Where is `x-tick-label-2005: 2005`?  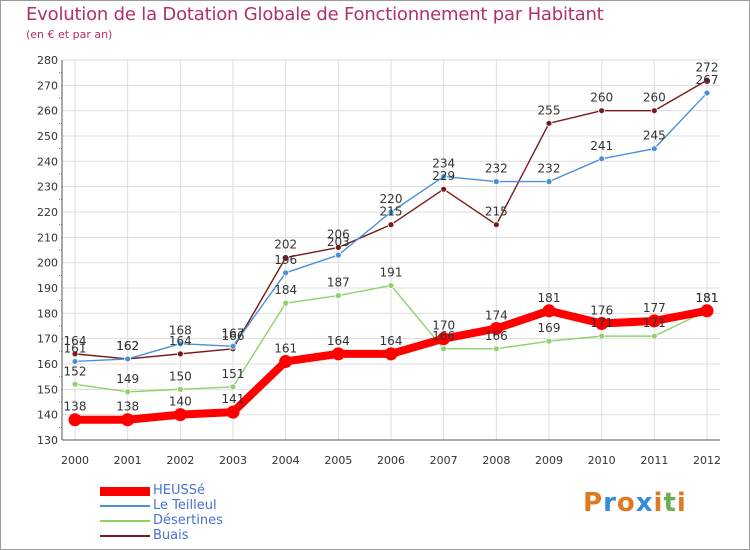 x-tick-label-2005: 2005 is located at coordinates (338, 460).